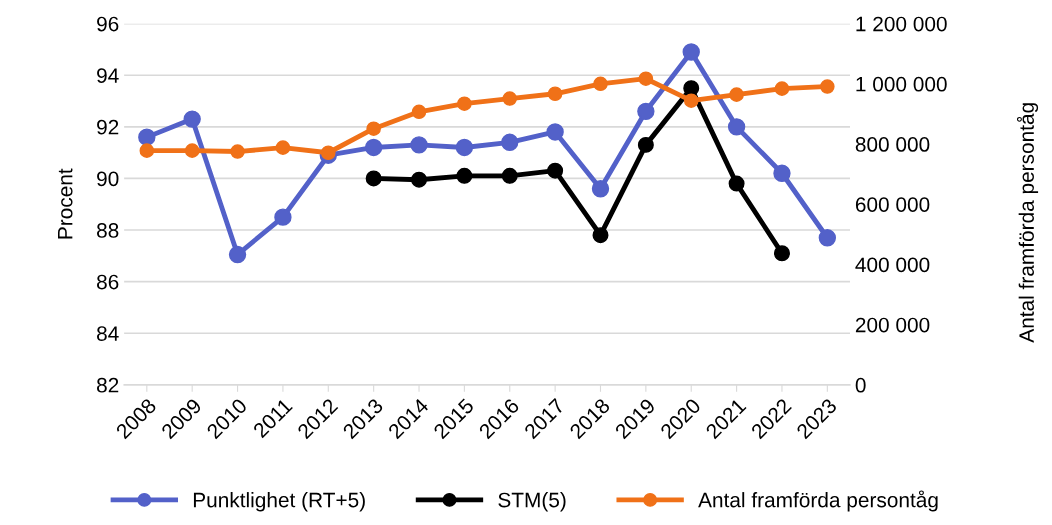 The image size is (1052, 525). I want to click on legend-label: STM(5), so click(532, 502).